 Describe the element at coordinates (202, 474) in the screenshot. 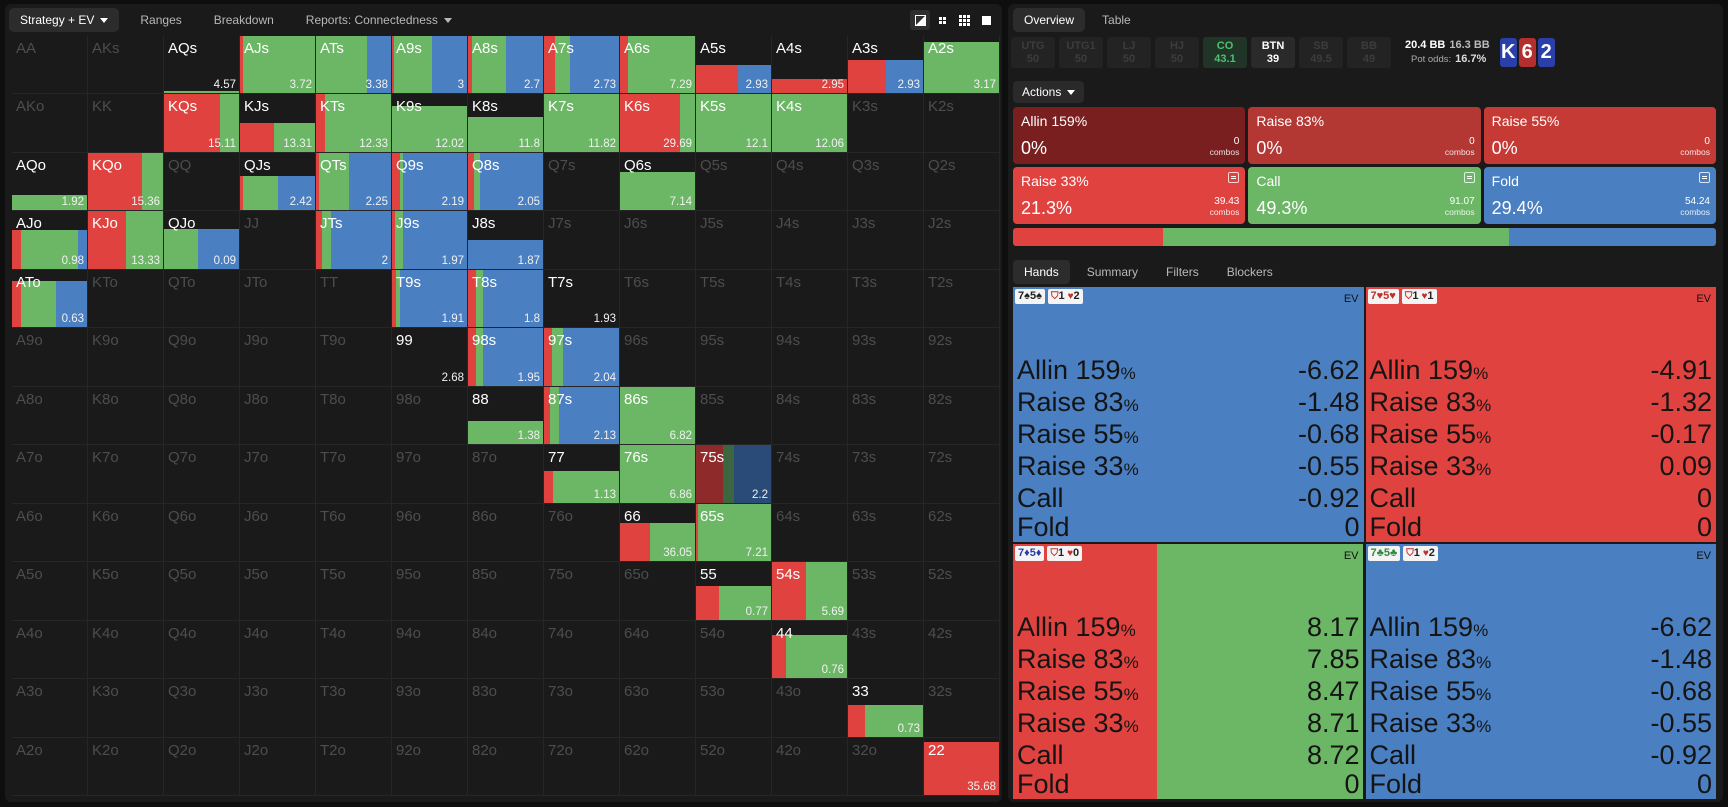

I see `hand-cell: Q7o` at that location.